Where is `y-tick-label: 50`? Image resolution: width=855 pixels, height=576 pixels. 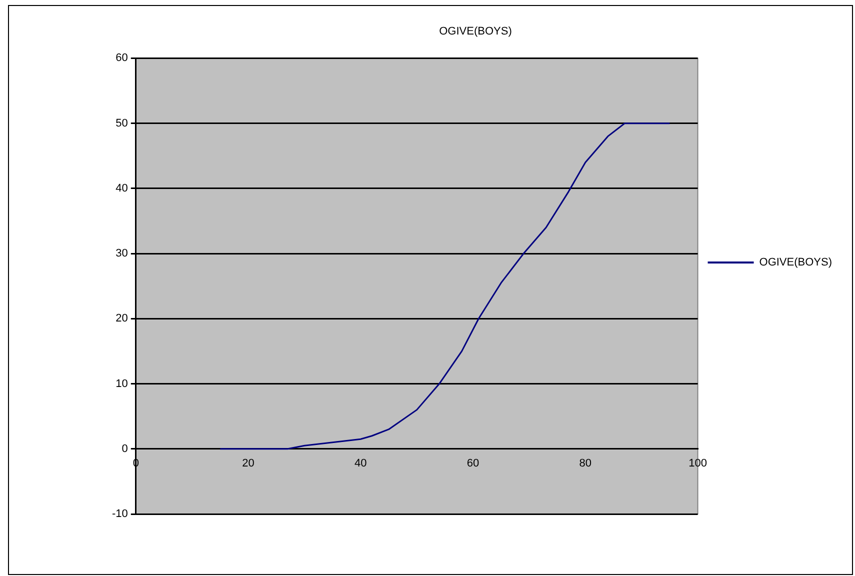
y-tick-label: 50 is located at coordinates (122, 123).